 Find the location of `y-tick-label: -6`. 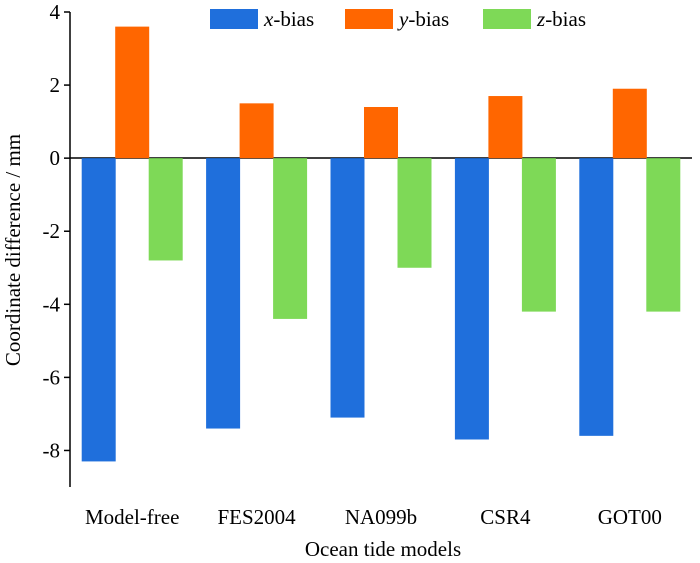

y-tick-label: -6 is located at coordinates (52, 377).